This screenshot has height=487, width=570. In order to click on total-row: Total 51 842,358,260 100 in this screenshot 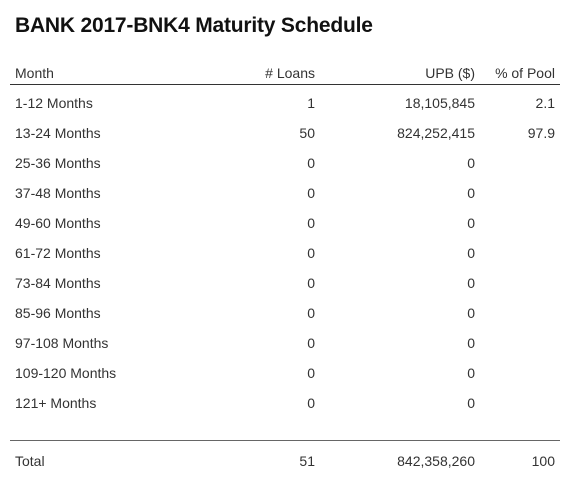, I will do `click(285, 461)`.